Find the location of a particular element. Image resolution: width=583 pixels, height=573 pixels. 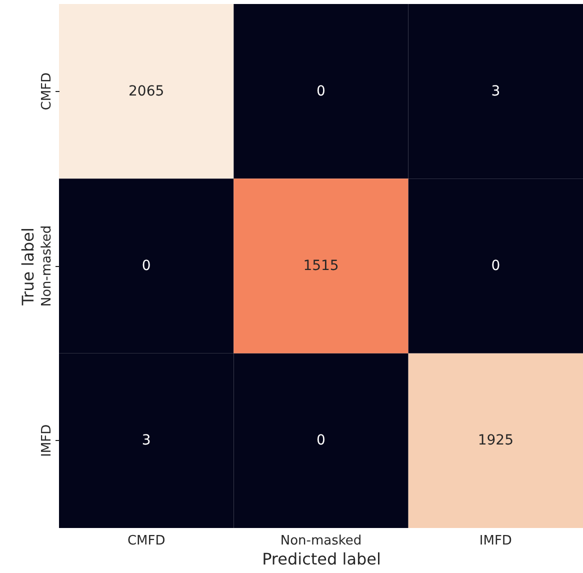

data-label: 1925 is located at coordinates (496, 440).